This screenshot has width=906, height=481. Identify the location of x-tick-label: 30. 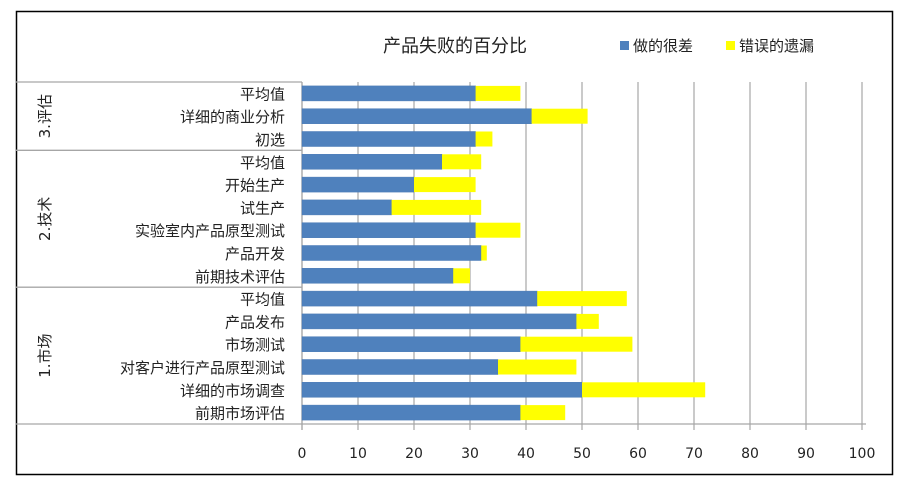
(470, 454).